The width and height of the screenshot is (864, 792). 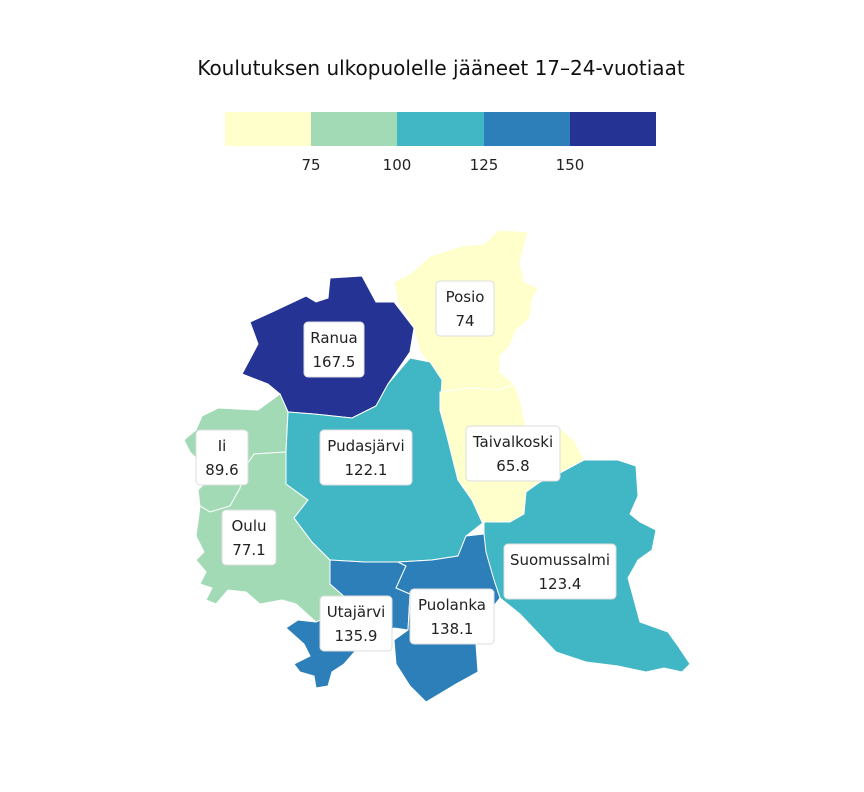 What do you see at coordinates (560, 584) in the screenshot?
I see `label-suomussalmi-value: 123.4` at bounding box center [560, 584].